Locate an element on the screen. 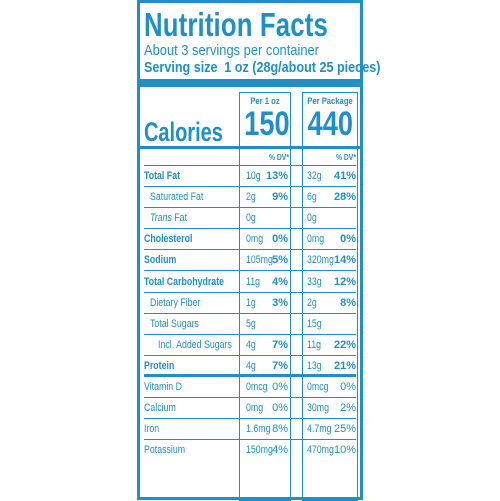  dv-per-package: 12% is located at coordinates (344, 281).